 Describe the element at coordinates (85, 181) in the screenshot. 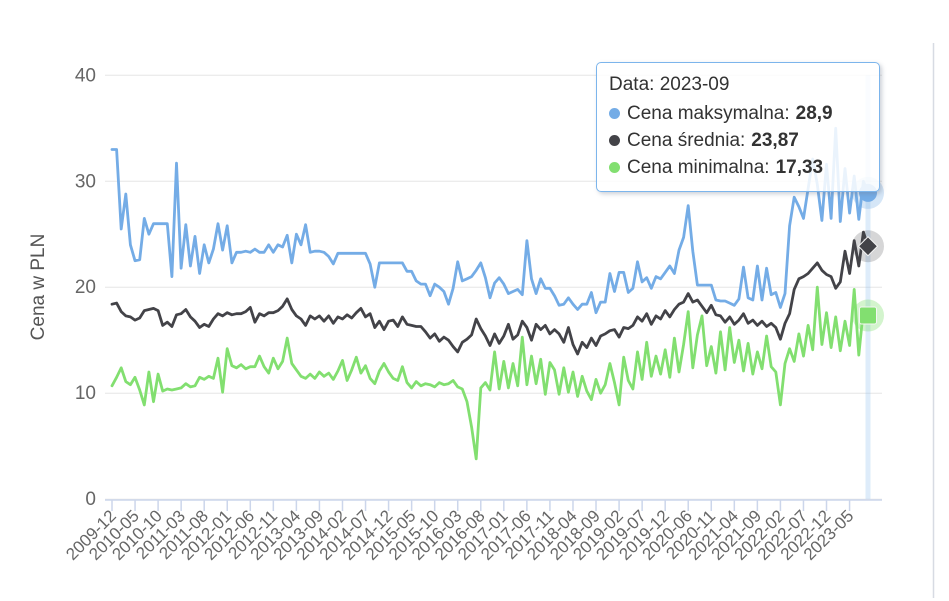

I see `y-tick-label: 30` at that location.